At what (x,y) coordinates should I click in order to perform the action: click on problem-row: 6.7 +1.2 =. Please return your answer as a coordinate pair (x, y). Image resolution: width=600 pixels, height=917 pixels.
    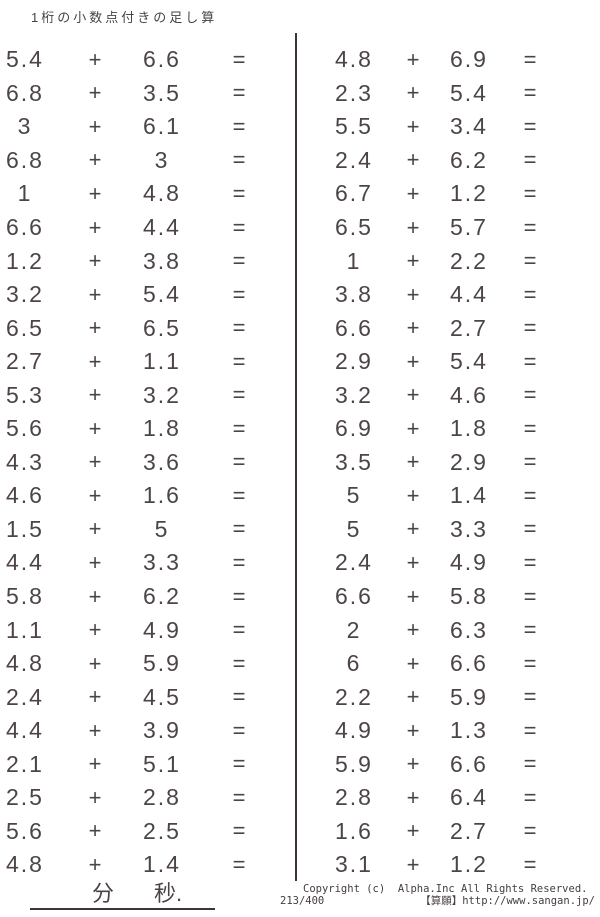
    Looking at the image, I should click on (442, 194).